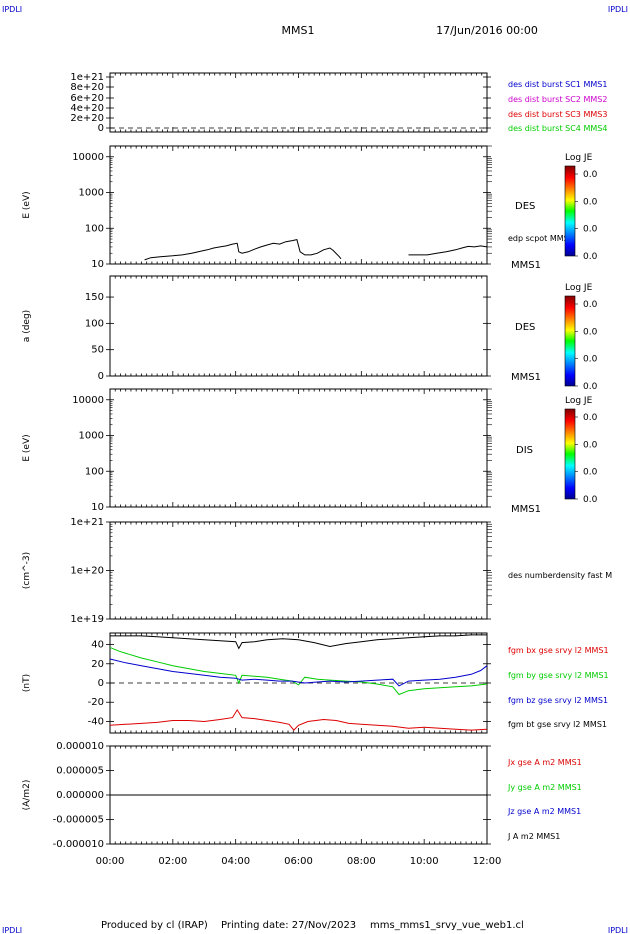 This screenshot has height=934, width=630. Describe the element at coordinates (87, 108) in the screenshot. I see `y-tick-label: 4e+20` at that location.